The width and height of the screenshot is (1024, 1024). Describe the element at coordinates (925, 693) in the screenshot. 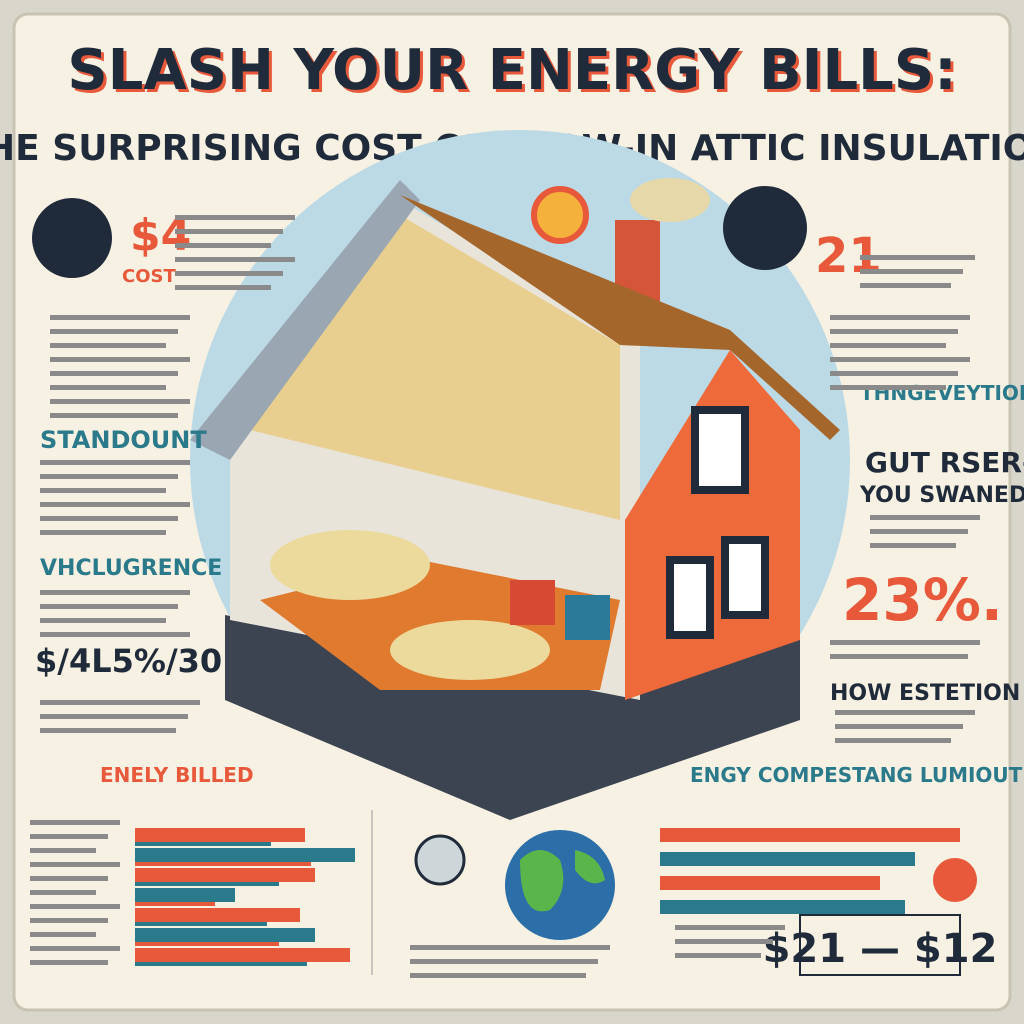

I see `right-heading: HOW ESTETION` at that location.